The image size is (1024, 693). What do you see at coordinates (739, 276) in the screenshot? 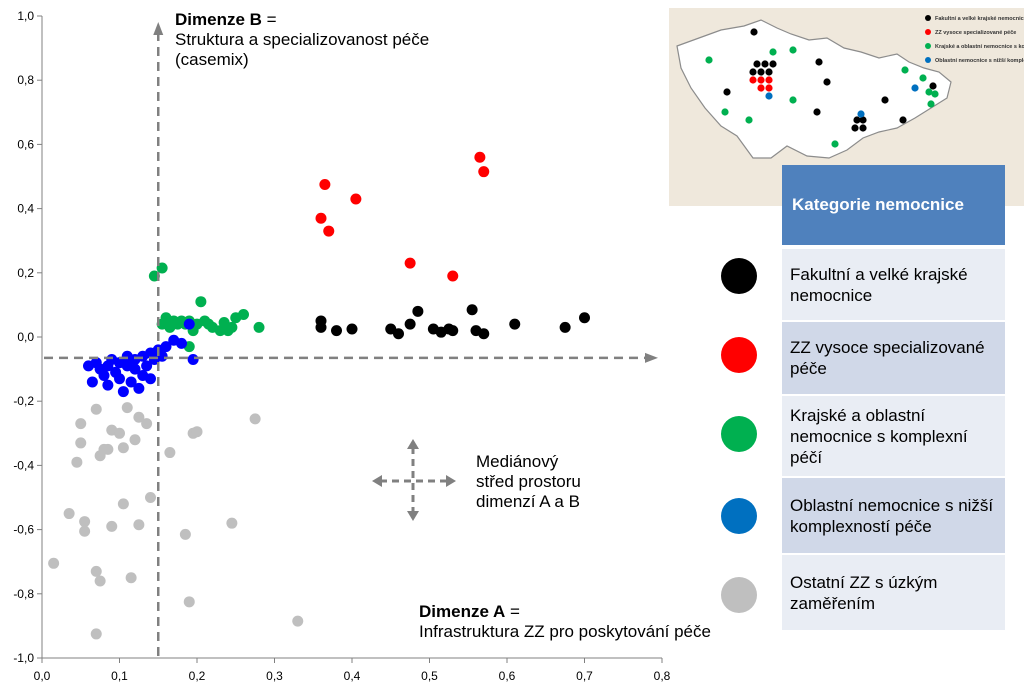
I see `legend-marker-fakultni` at bounding box center [739, 276].